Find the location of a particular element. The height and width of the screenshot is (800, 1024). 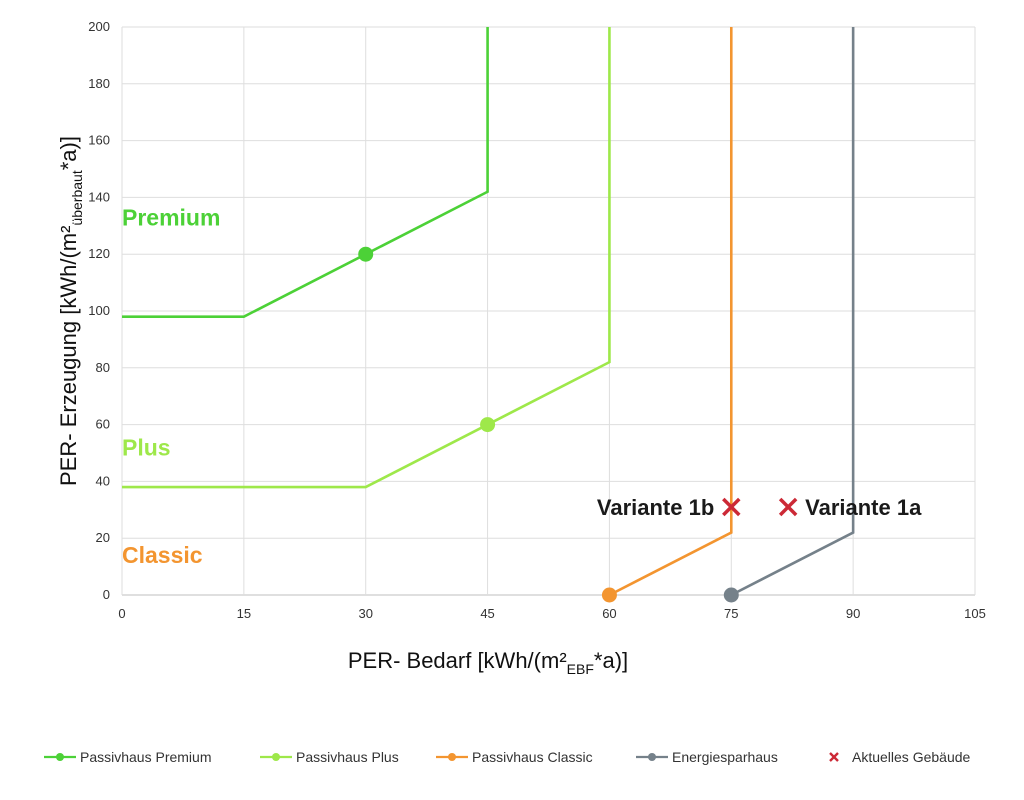

series-line-energiesparhaus is located at coordinates (792, 312).